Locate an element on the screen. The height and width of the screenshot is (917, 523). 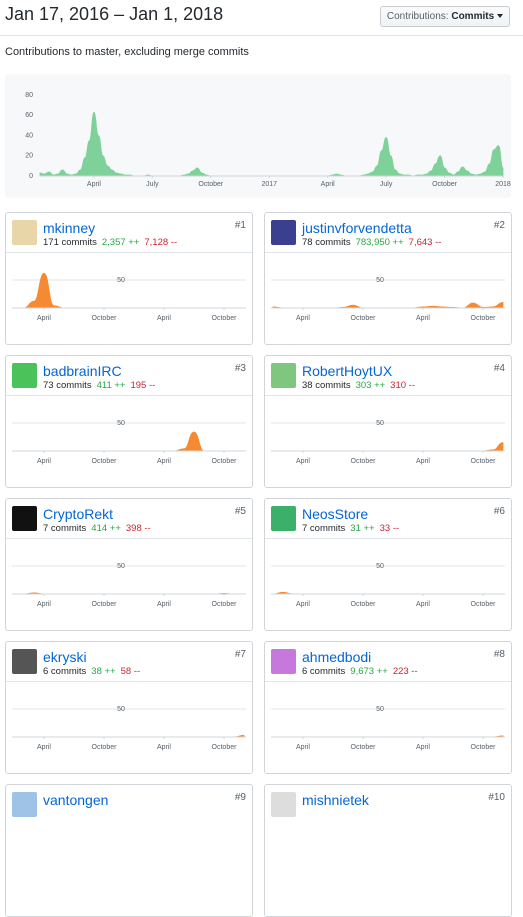
contributor-name: mishnietek is located at coordinates (335, 800).